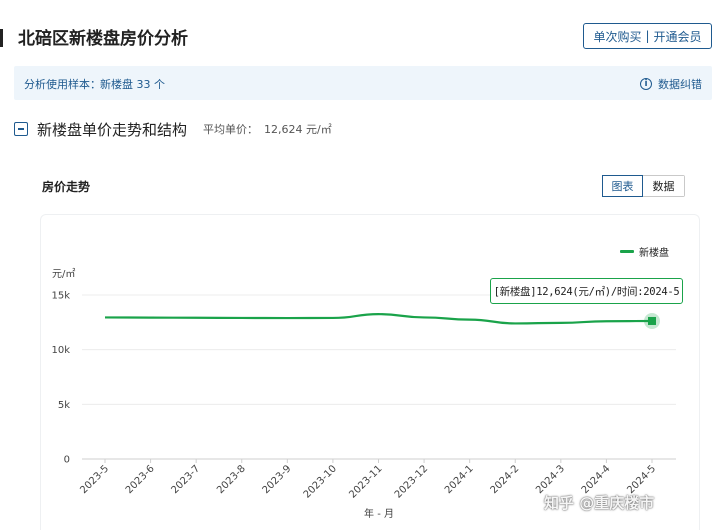  Describe the element at coordinates (652, 320) in the screenshot. I see `data-point-highlight` at that location.